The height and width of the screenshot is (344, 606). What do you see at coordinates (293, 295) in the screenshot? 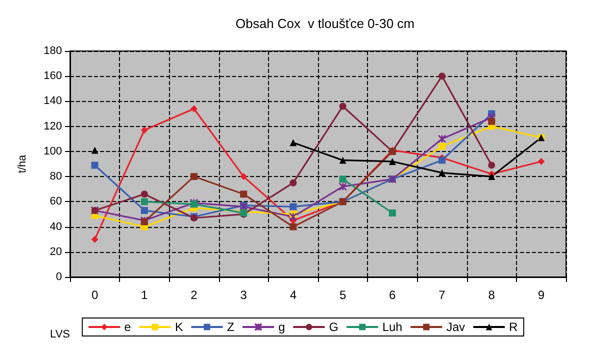
I see `x-tick-label: 4` at bounding box center [293, 295].